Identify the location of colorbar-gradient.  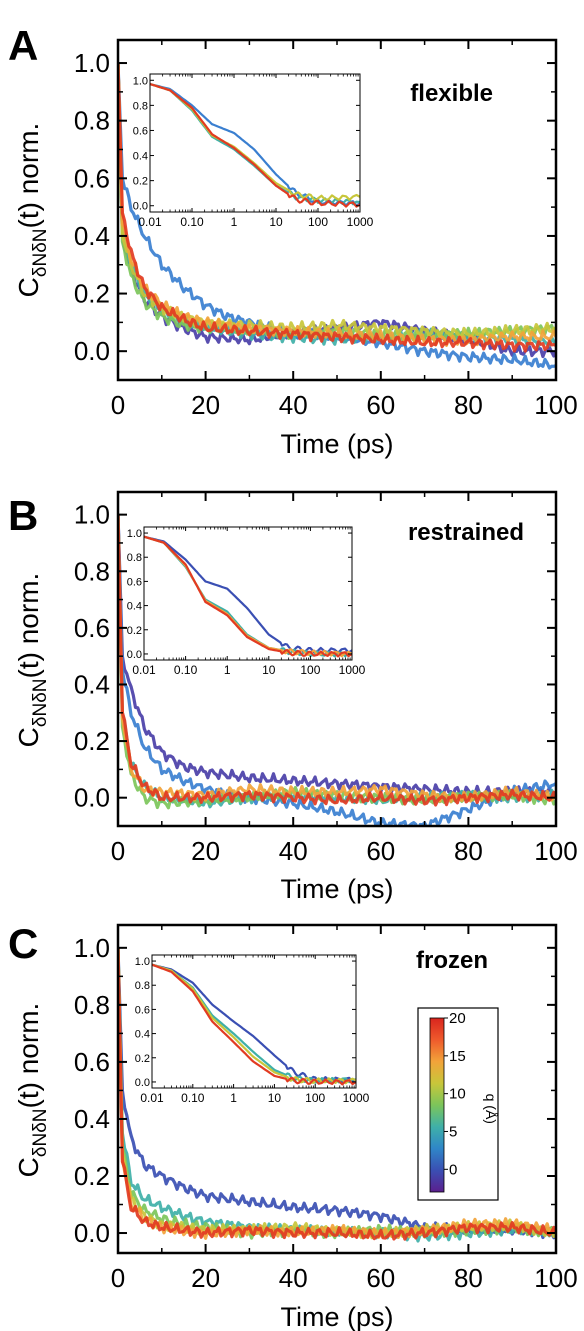
(437, 1105).